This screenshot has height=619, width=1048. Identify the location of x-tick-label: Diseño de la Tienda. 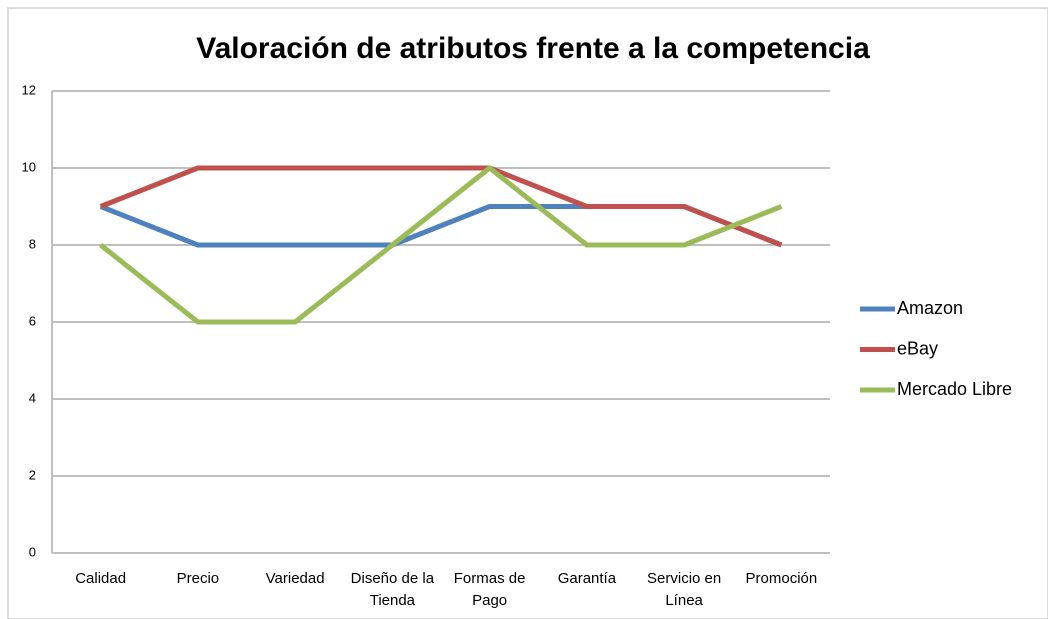
(392, 589).